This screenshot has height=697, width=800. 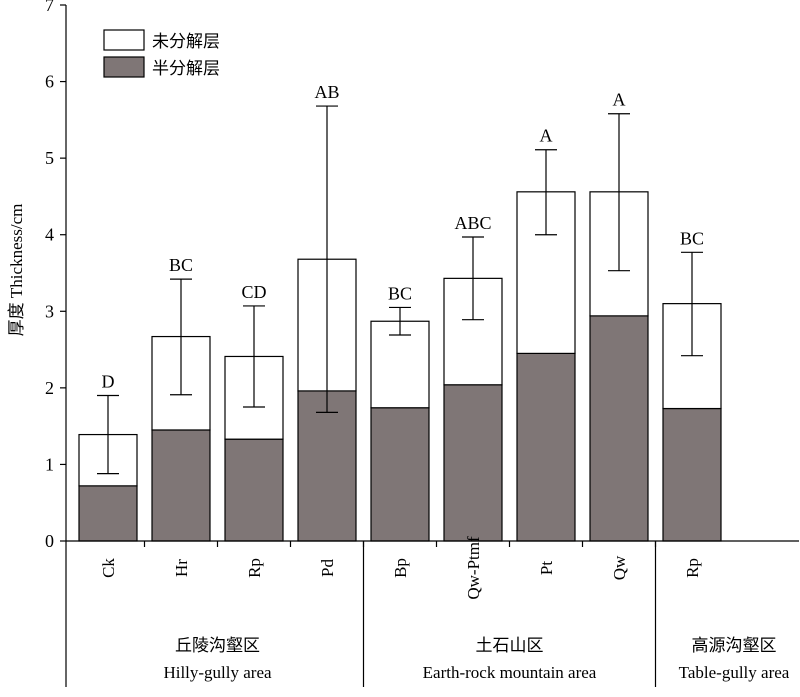 I want to click on significance-label-0: D, so click(x=108, y=382).